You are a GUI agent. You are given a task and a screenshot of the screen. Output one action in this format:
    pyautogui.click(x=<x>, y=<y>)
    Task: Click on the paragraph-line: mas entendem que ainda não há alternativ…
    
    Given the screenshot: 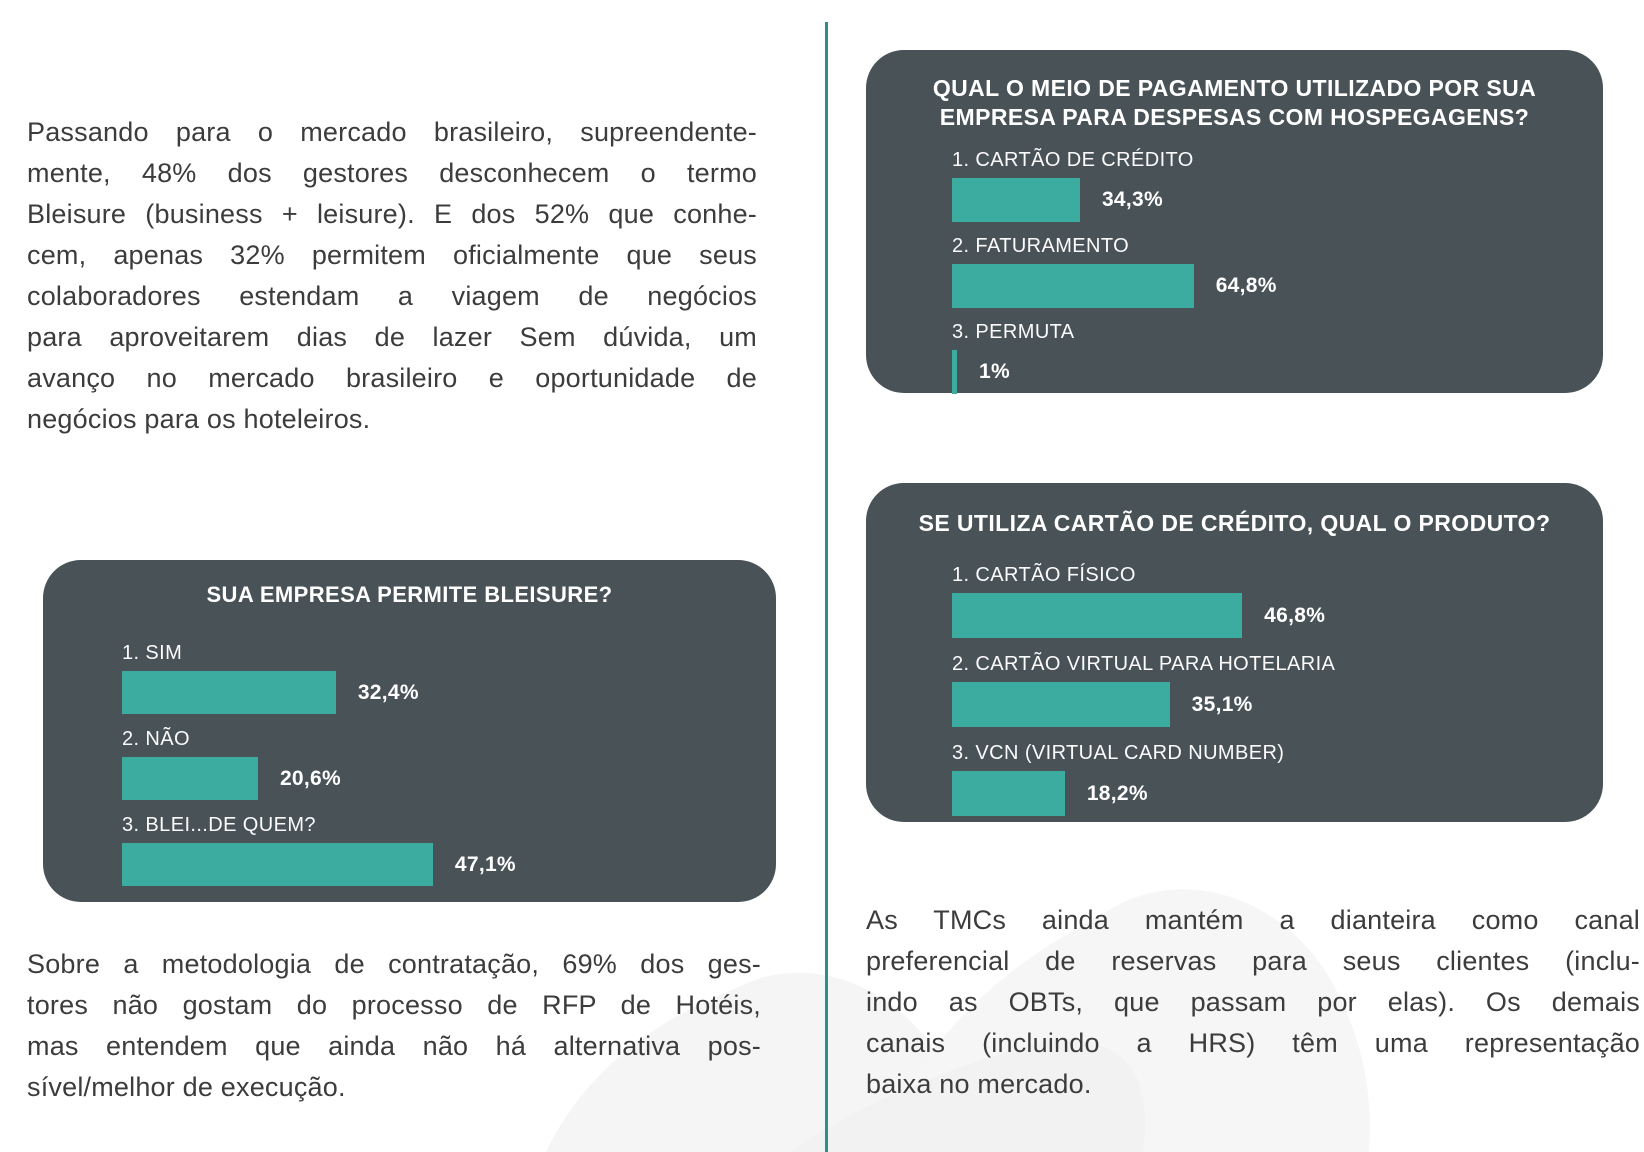 What is the action you would take?
    pyautogui.click(x=394, y=1046)
    